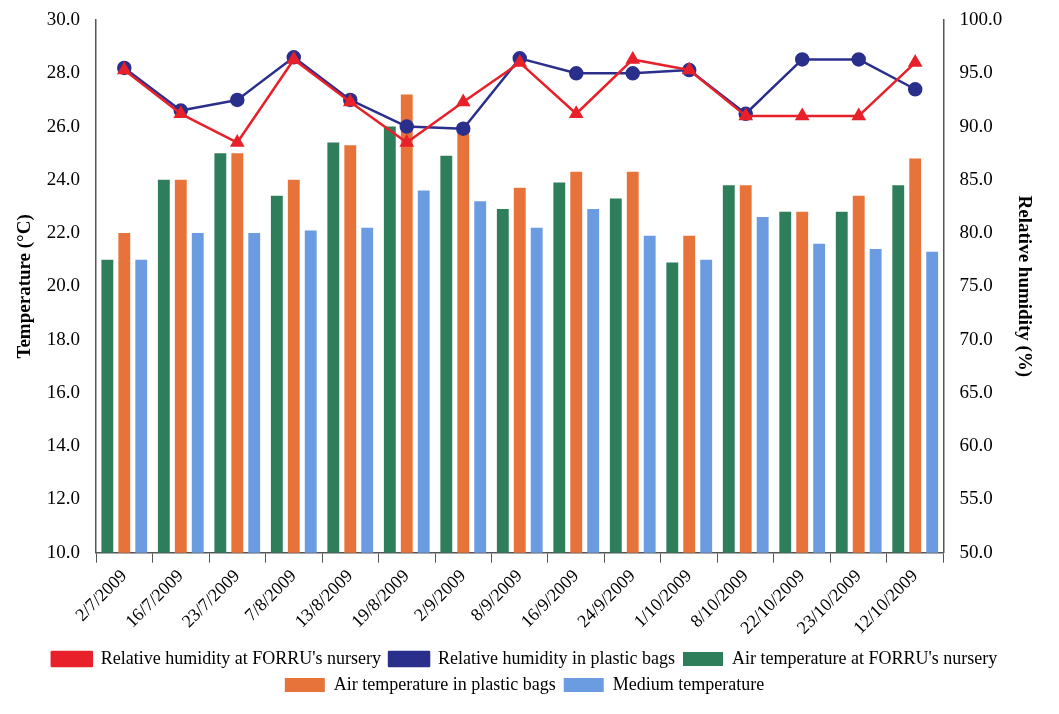 This screenshot has height=714, width=1059. I want to click on legend-label: Relative humidity at FORRU's nursery, so click(241, 657).